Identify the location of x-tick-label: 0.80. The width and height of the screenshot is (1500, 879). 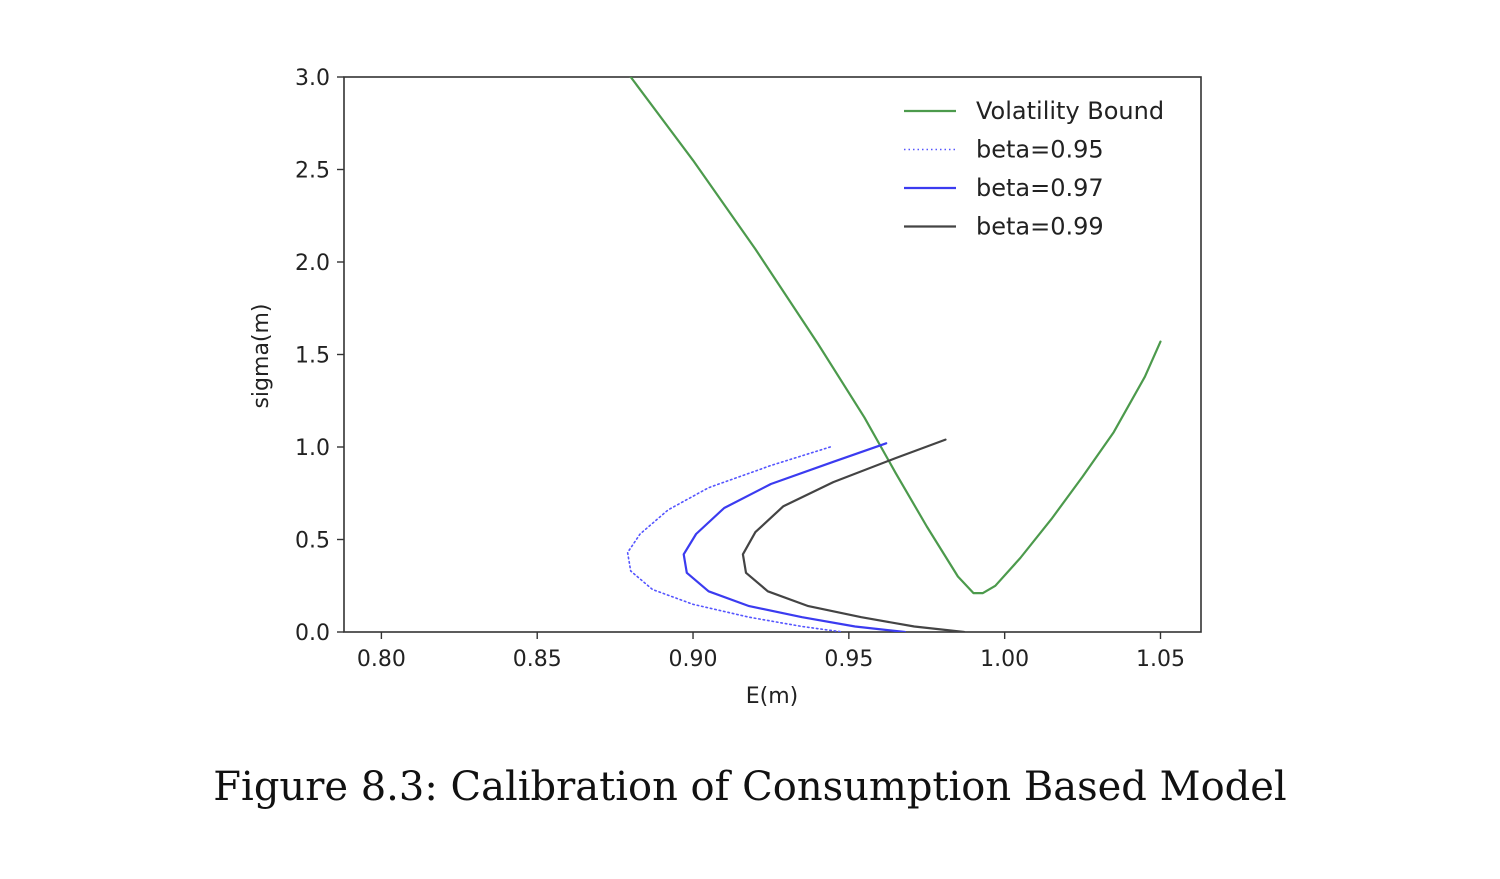
(381, 659).